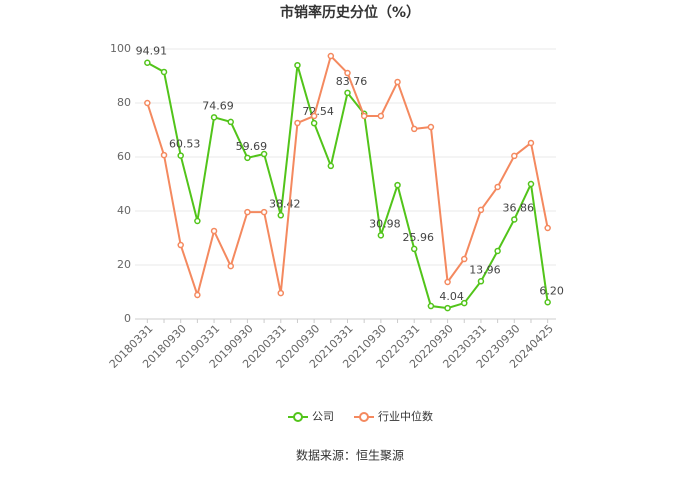 Image resolution: width=700 pixels, height=477 pixels. What do you see at coordinates (252, 146) in the screenshot?
I see `data-label: 59.69` at bounding box center [252, 146].